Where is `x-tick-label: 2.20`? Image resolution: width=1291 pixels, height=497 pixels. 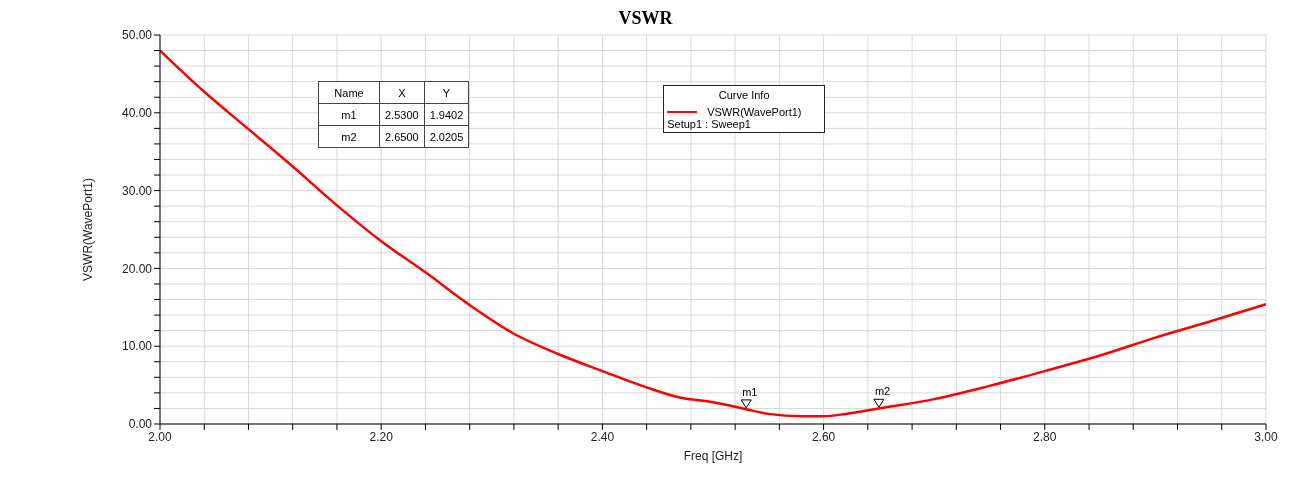 x-tick-label: 2.20 is located at coordinates (381, 436).